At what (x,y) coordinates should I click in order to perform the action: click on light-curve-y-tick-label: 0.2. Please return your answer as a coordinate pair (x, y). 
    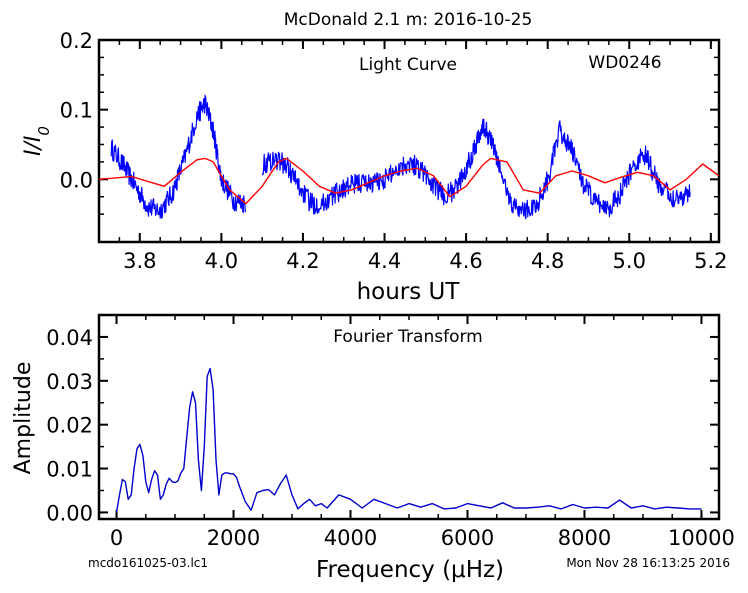
    Looking at the image, I should click on (76, 41).